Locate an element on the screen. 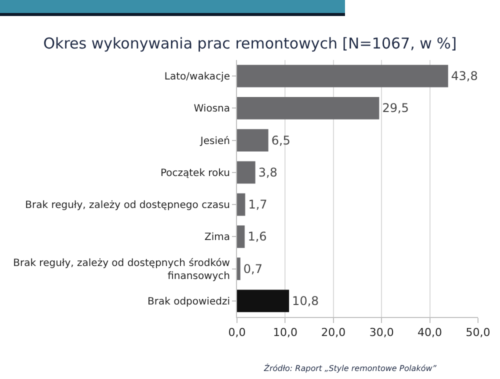 The image size is (500, 379). x-tick-label: 0,0 is located at coordinates (237, 333).